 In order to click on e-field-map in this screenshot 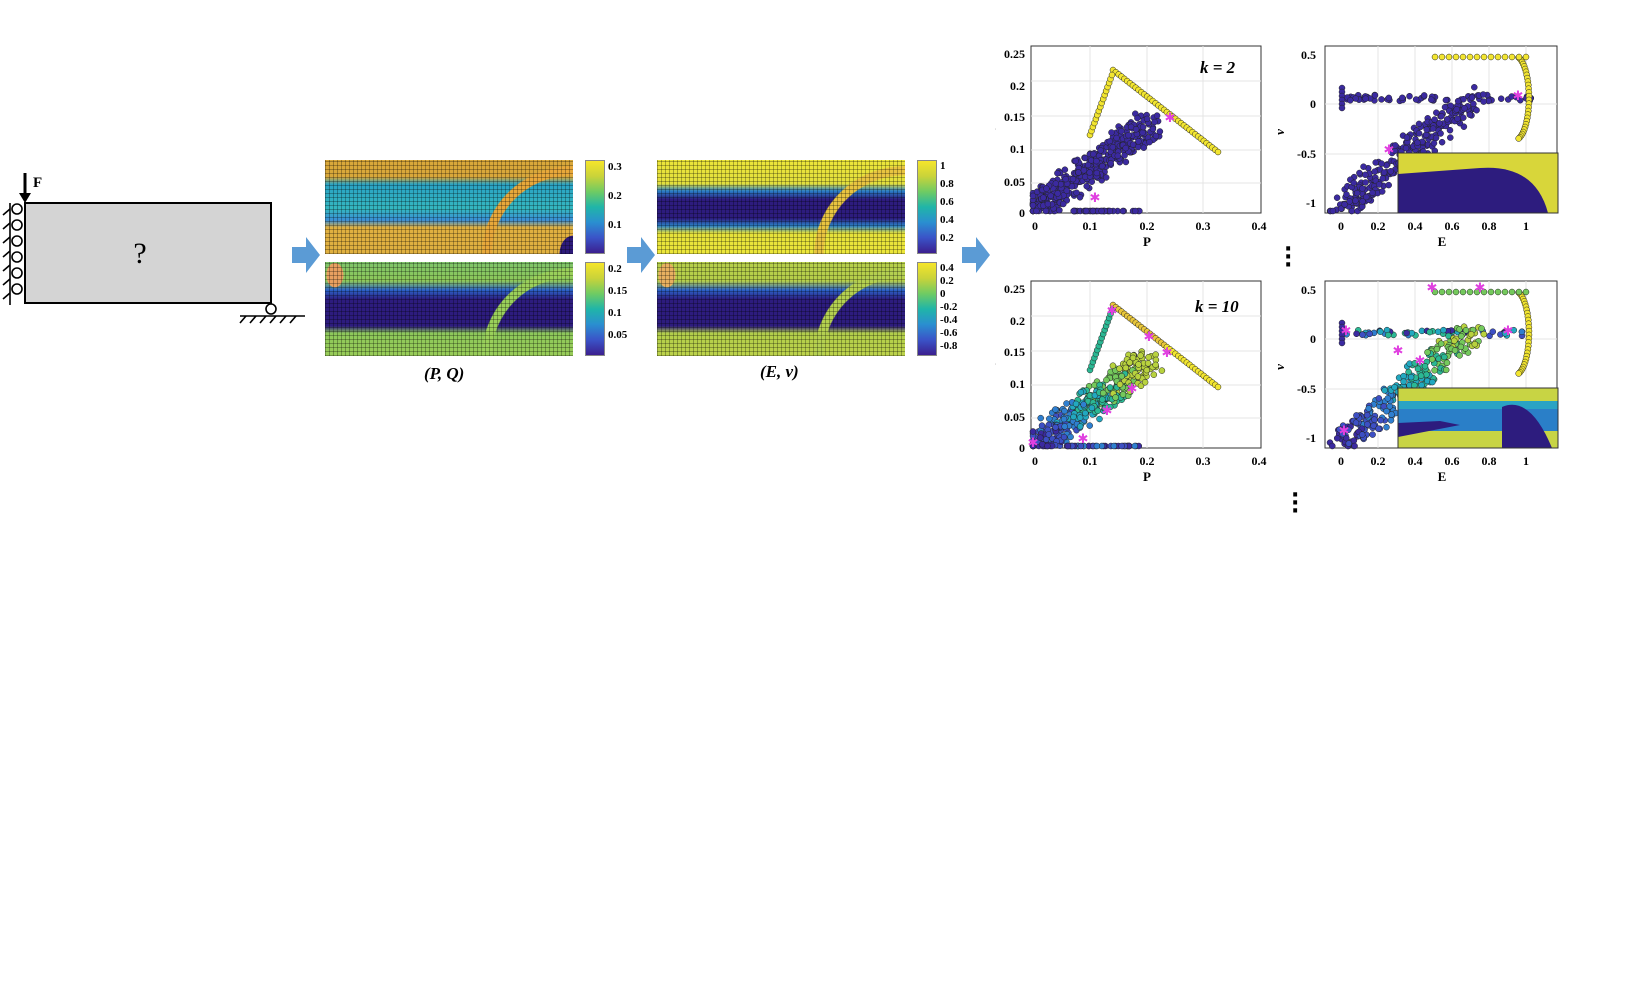, I will do `click(781, 207)`.